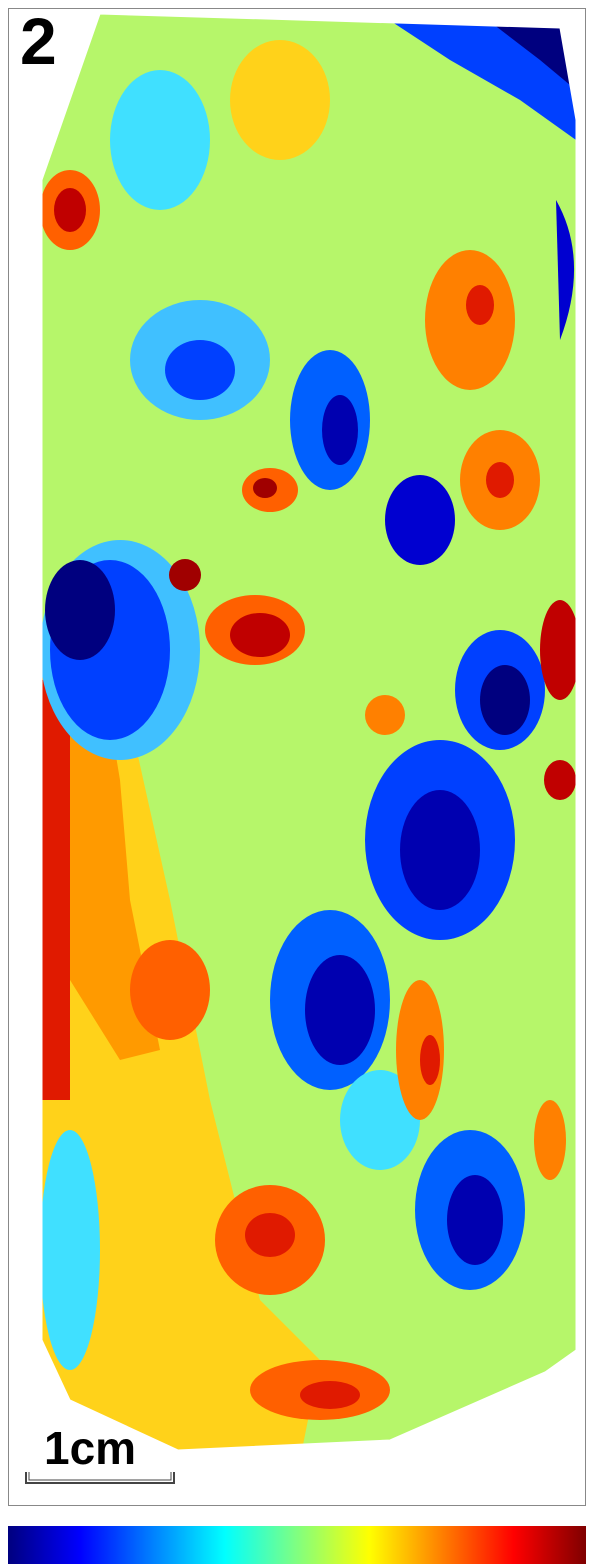  What do you see at coordinates (297, 1545) in the screenshot?
I see `colorbar` at bounding box center [297, 1545].